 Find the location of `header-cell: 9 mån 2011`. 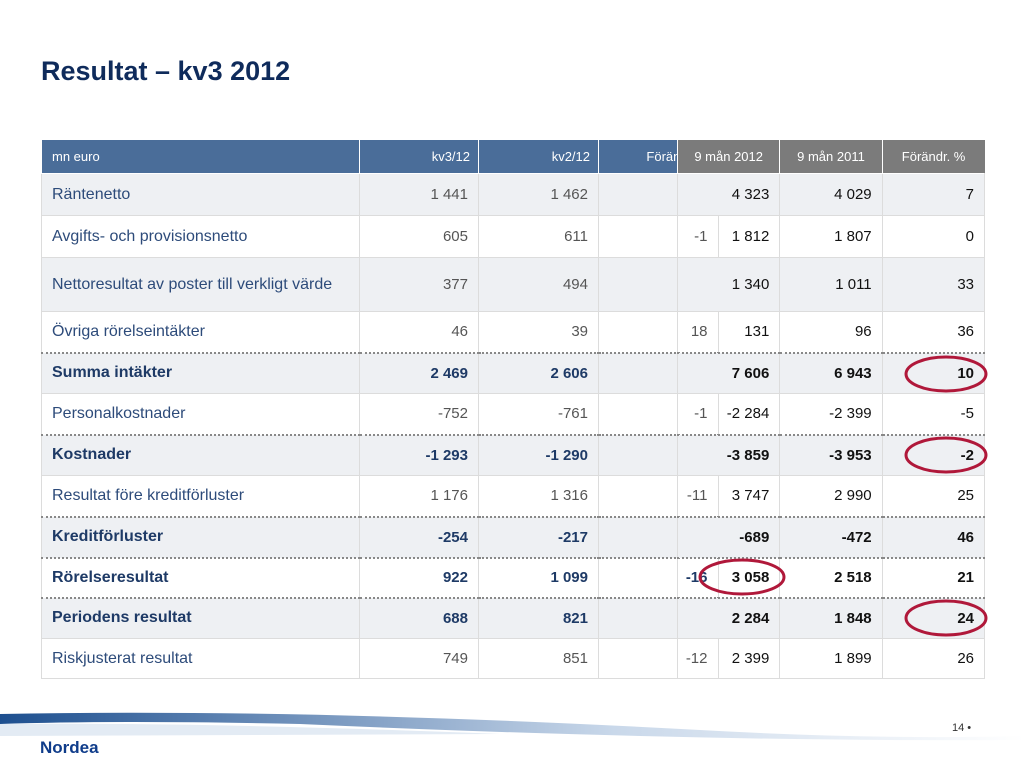

header-cell: 9 mån 2011 is located at coordinates (831, 157).